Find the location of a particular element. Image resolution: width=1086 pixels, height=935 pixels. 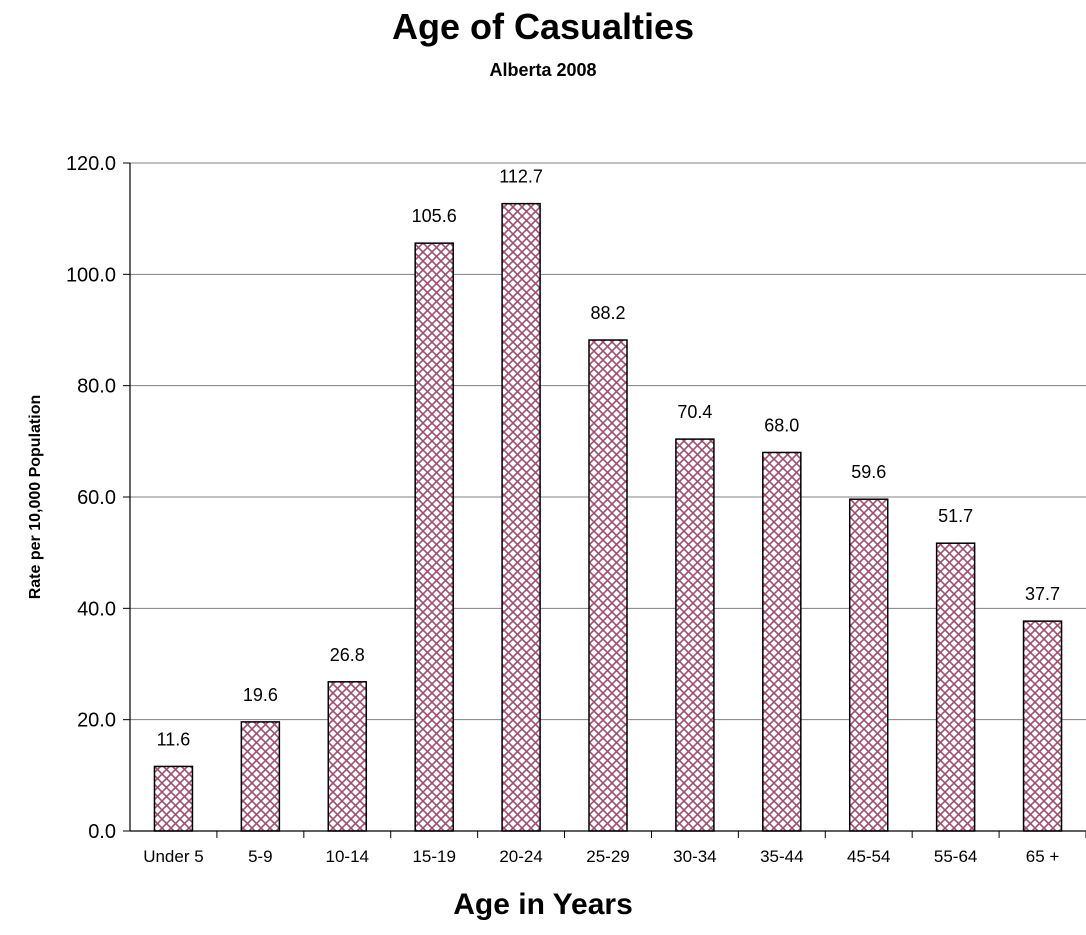

data-label: 59.6 is located at coordinates (868, 472).